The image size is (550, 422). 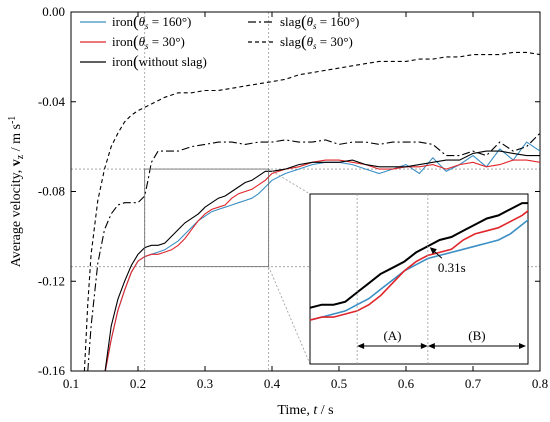 What do you see at coordinates (433, 251) in the screenshot?
I see `inset-annotation-arrowhead` at bounding box center [433, 251].